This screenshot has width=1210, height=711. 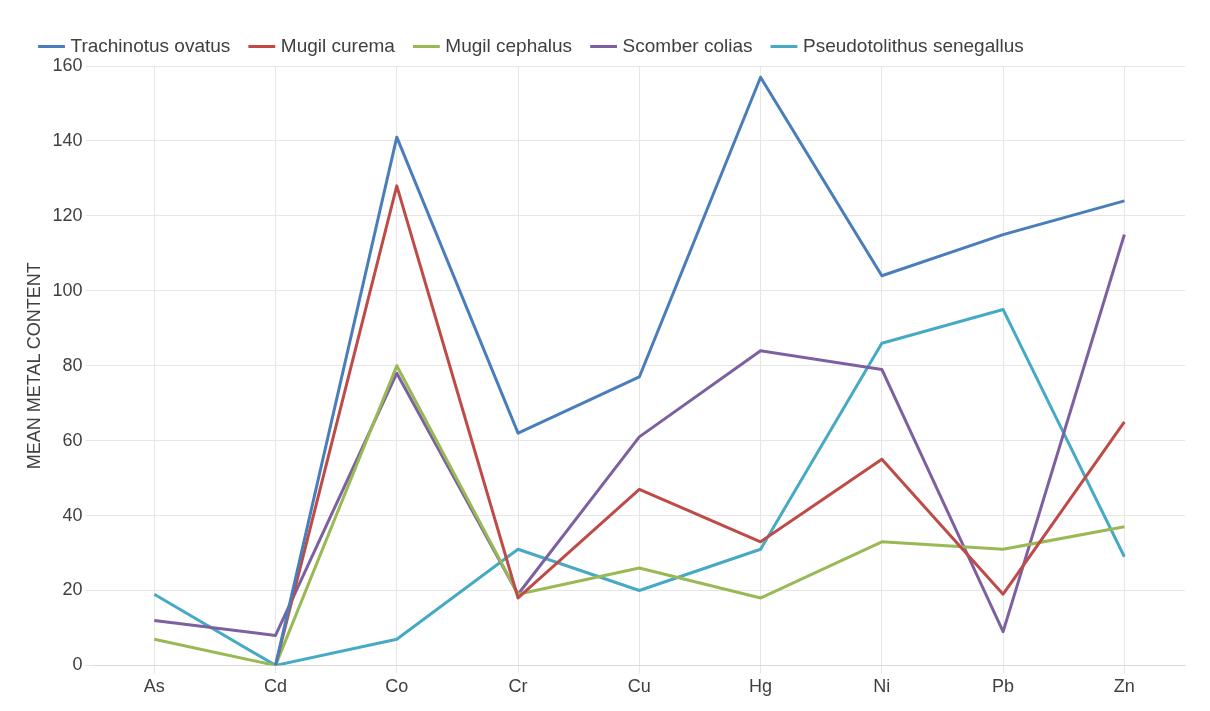 What do you see at coordinates (1003, 686) in the screenshot?
I see `x-tick-label: Pb` at bounding box center [1003, 686].